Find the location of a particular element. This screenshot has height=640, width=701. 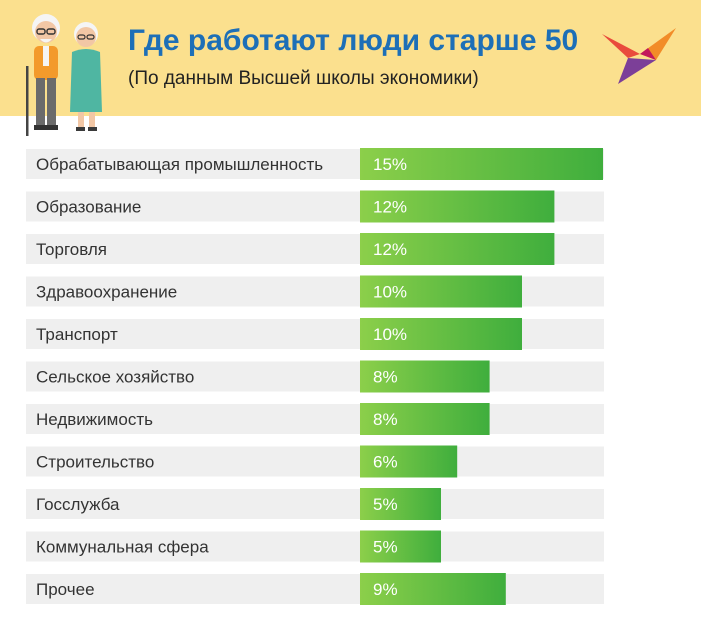

value-label: 9% is located at coordinates (385, 589).